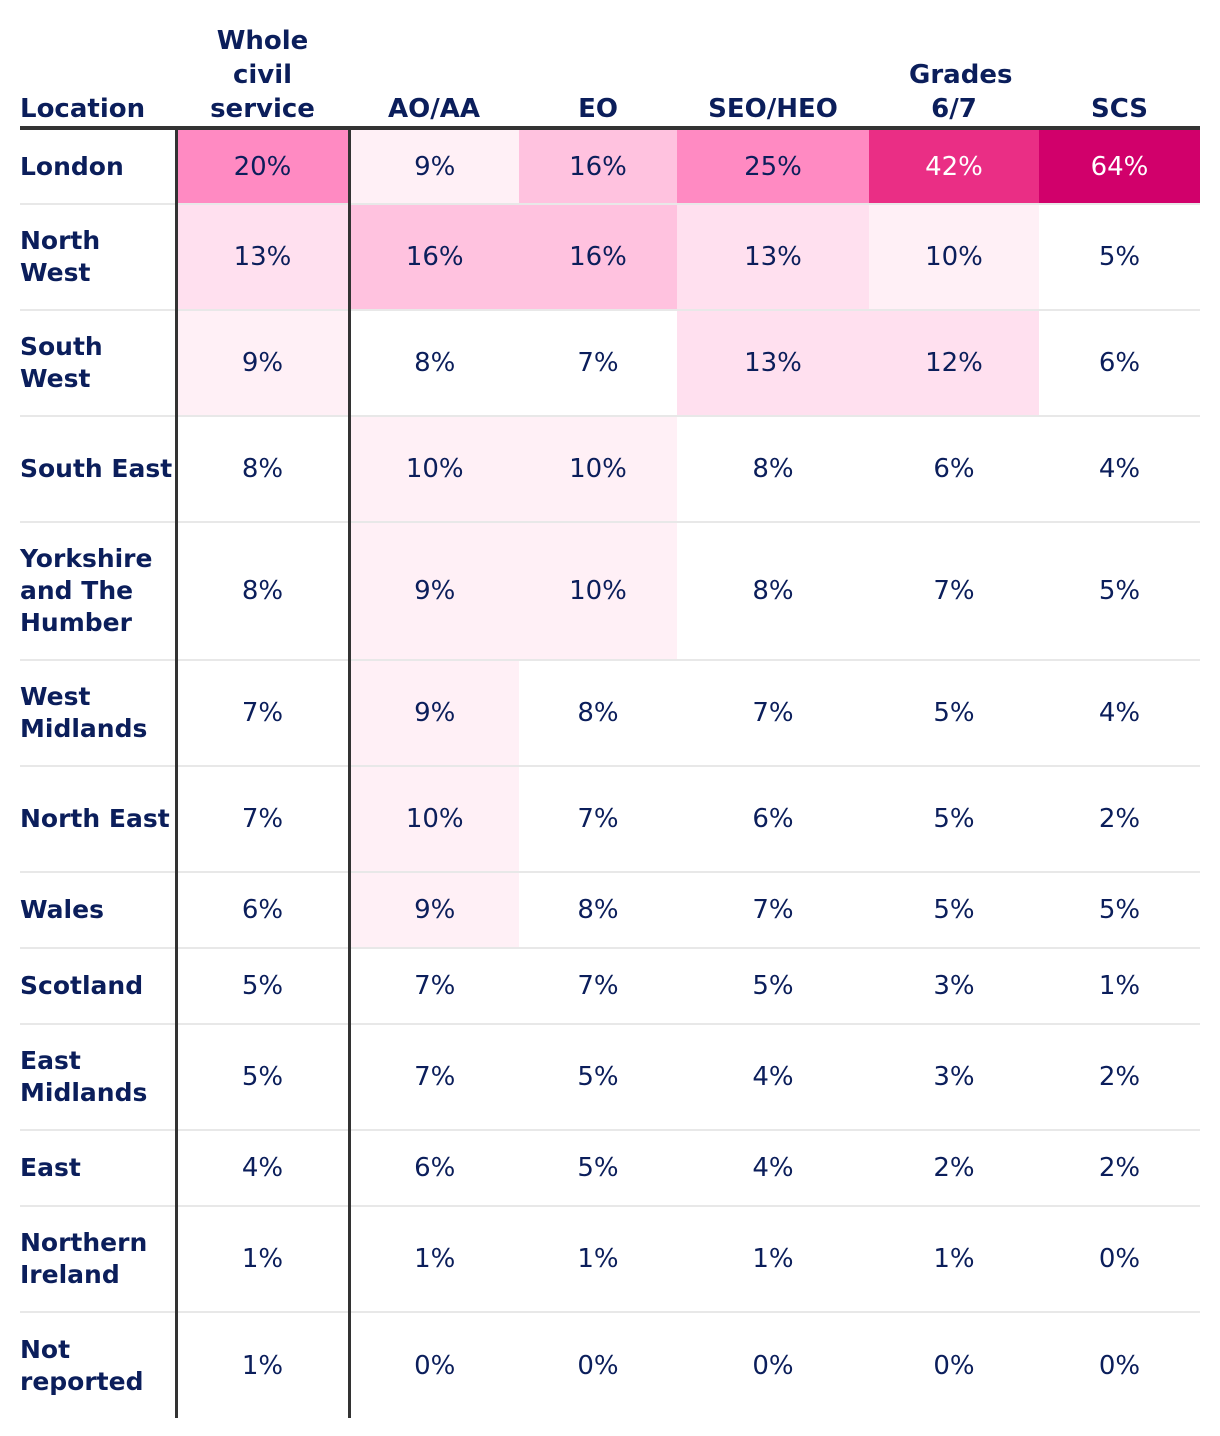 The height and width of the screenshot is (1436, 1220). I want to click on column-header: SCS, so click(1119, 109).